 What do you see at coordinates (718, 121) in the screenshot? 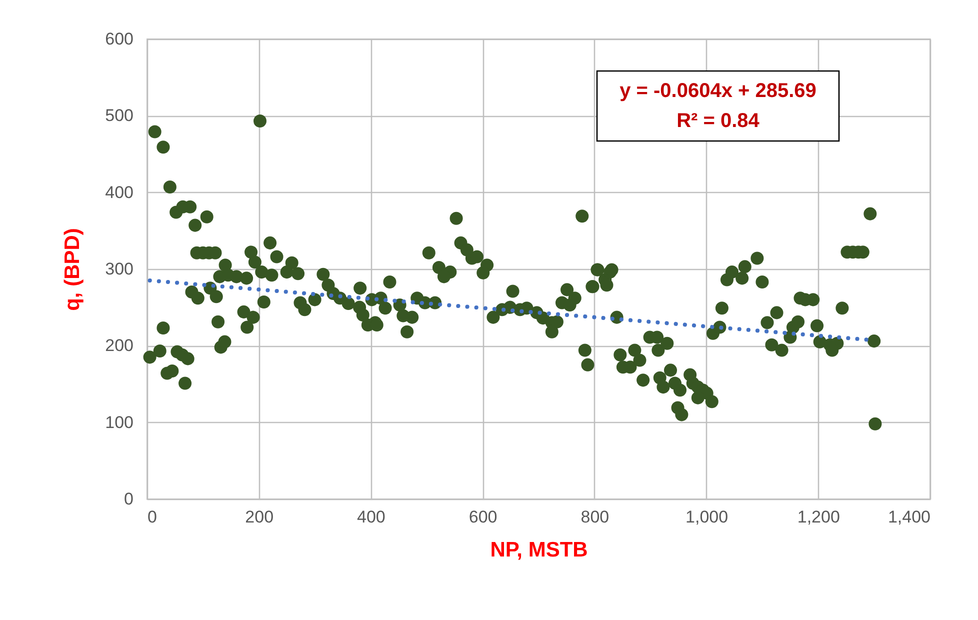
I see `annotation: R² = 0.84` at bounding box center [718, 121].